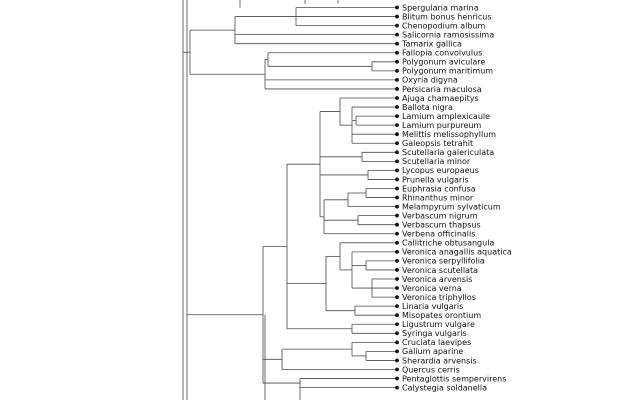 This screenshot has width=640, height=400. Describe the element at coordinates (435, 179) in the screenshot. I see `leaf-label-prunella-vulgaris: Prunella vulgaris` at that location.